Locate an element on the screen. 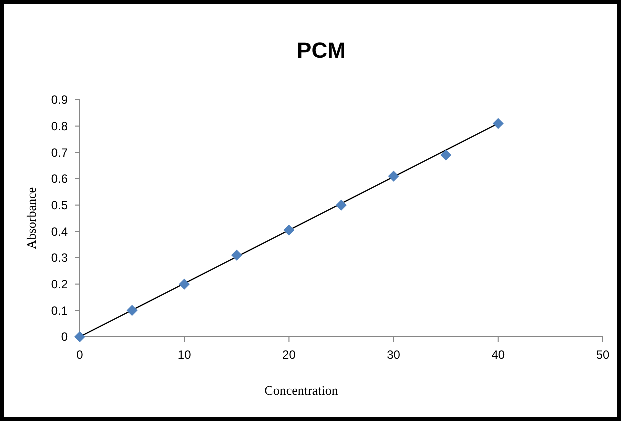  y-axis-title: Absorbance is located at coordinates (31, 218).